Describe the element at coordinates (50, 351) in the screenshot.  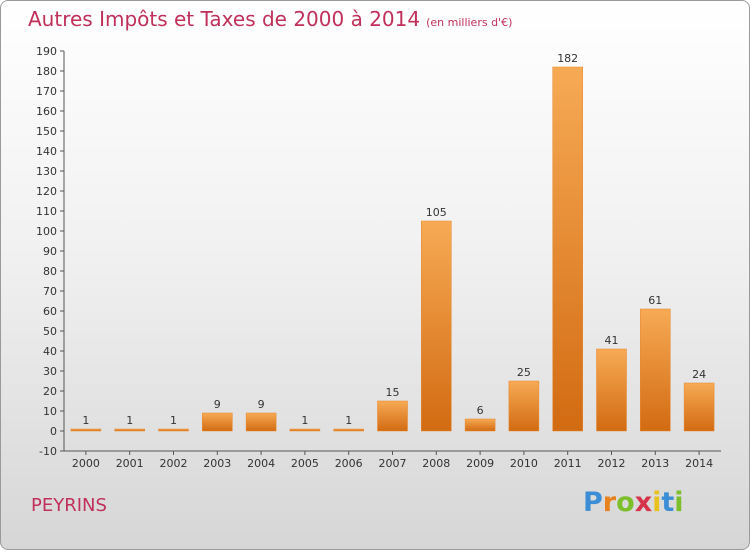
I see `y-tick-label: 40` at that location.